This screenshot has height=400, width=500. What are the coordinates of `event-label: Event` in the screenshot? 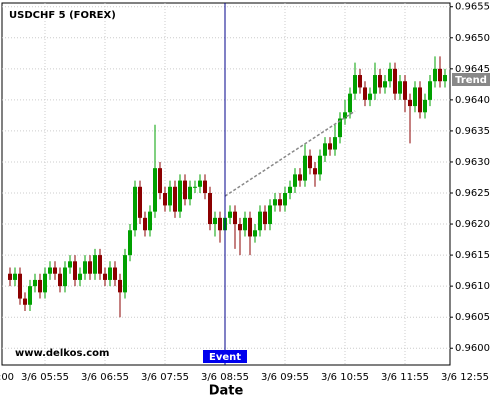 It's located at (225, 357).